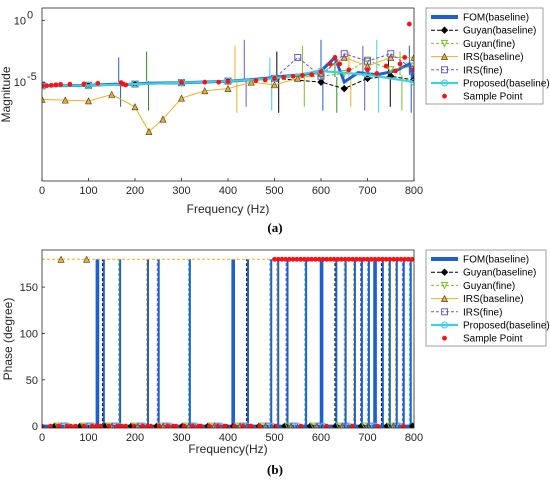  I want to click on y-axis-label-a: Magnitude, so click(6, 94).